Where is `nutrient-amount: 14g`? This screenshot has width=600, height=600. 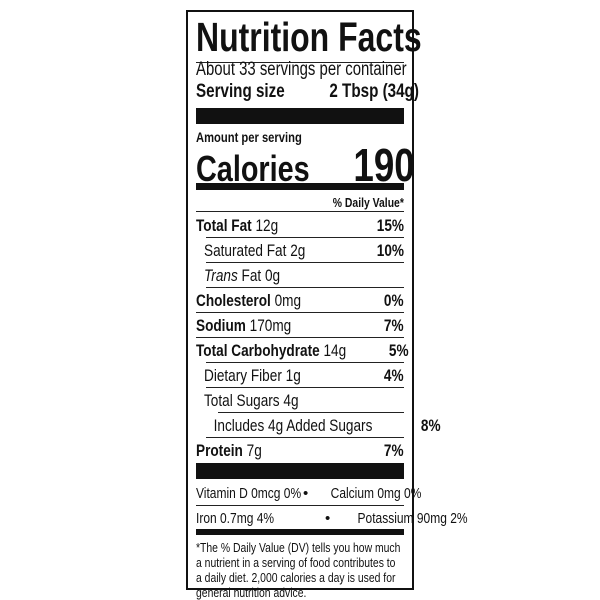 nutrient-amount: 14g is located at coordinates (335, 350).